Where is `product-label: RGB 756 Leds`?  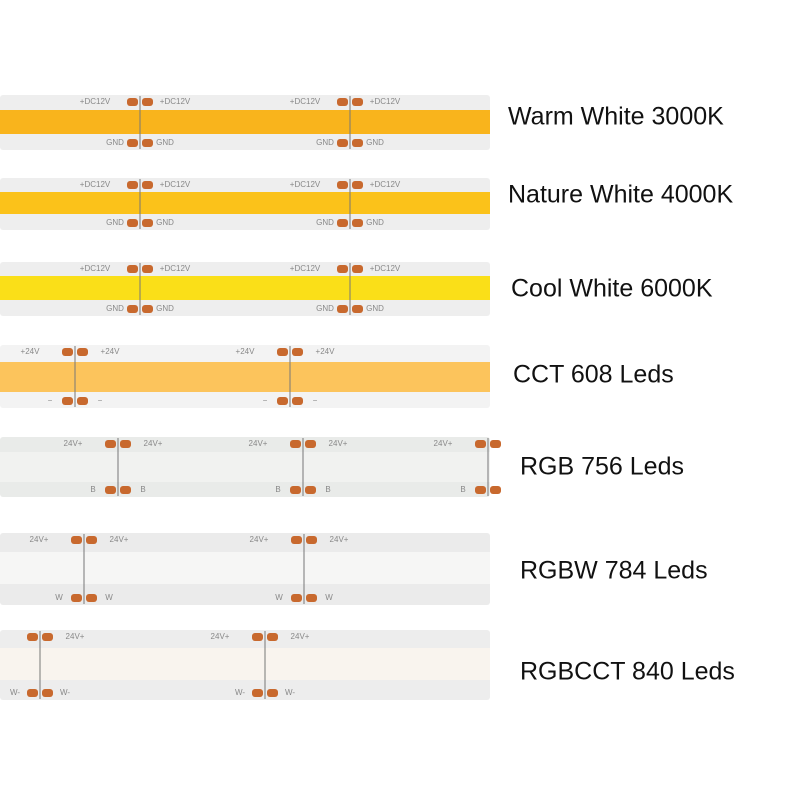 product-label: RGB 756 Leds is located at coordinates (602, 467).